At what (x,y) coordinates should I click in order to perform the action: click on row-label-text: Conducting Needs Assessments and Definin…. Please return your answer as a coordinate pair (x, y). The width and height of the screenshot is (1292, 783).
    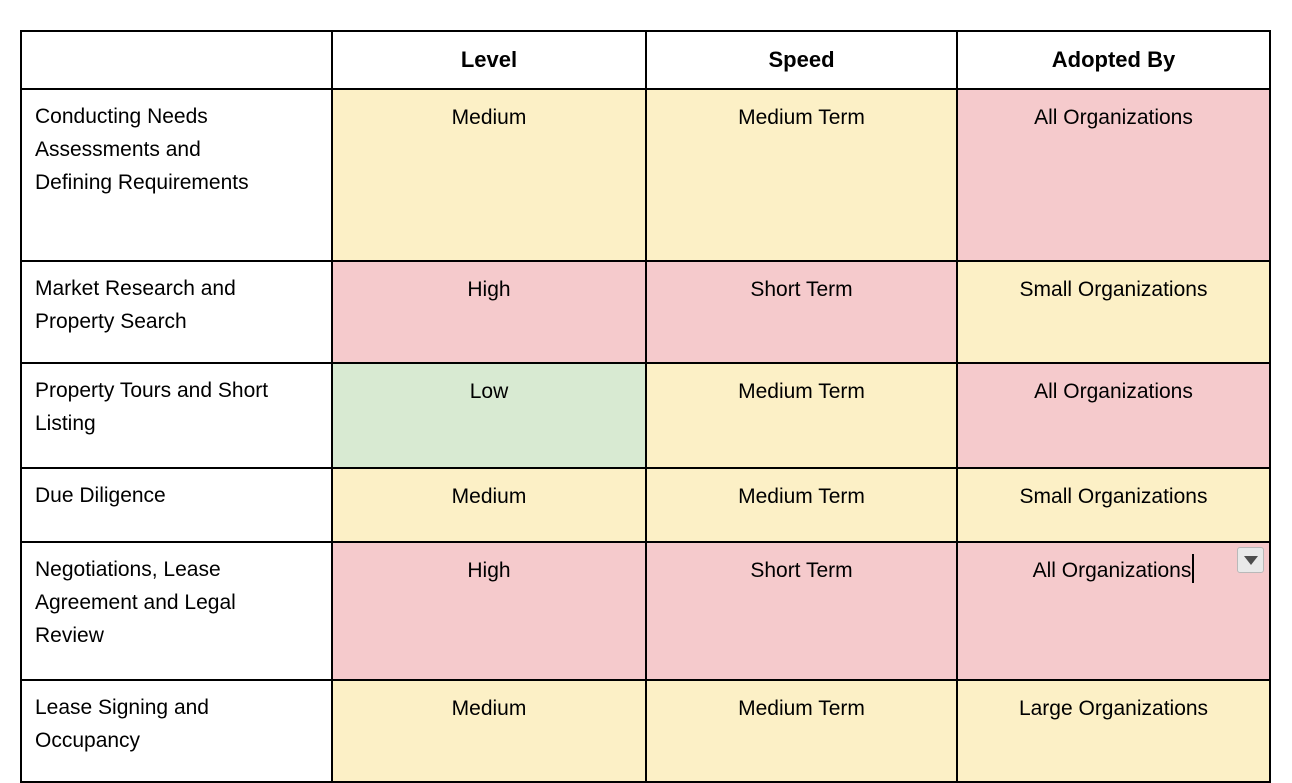
    Looking at the image, I should click on (142, 149).